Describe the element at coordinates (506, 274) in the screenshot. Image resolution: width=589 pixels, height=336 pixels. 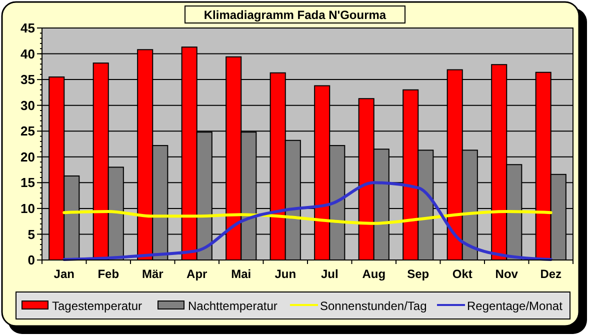
I see `x-tick-label: Nov` at that location.